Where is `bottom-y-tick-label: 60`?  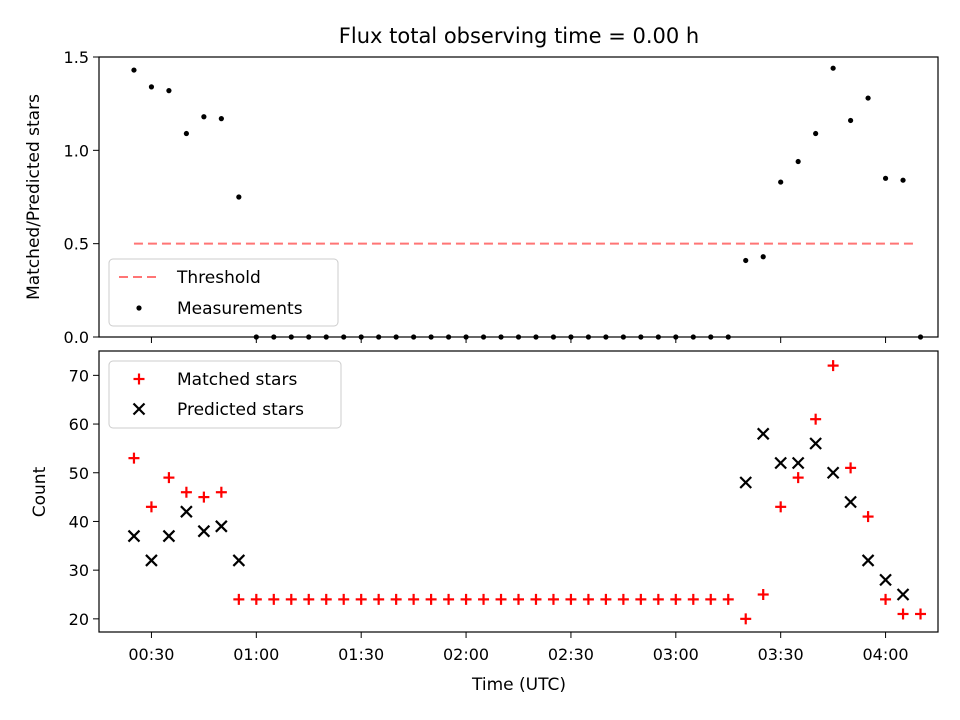 bottom-y-tick-label: 60 is located at coordinates (79, 424).